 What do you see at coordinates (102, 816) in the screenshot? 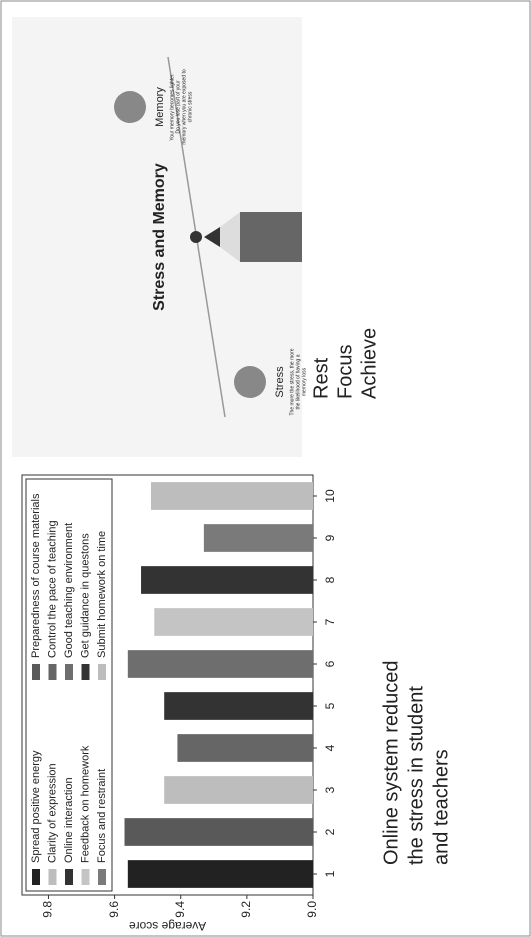
I see `legend-label: Focus and restraint` at bounding box center [102, 816].